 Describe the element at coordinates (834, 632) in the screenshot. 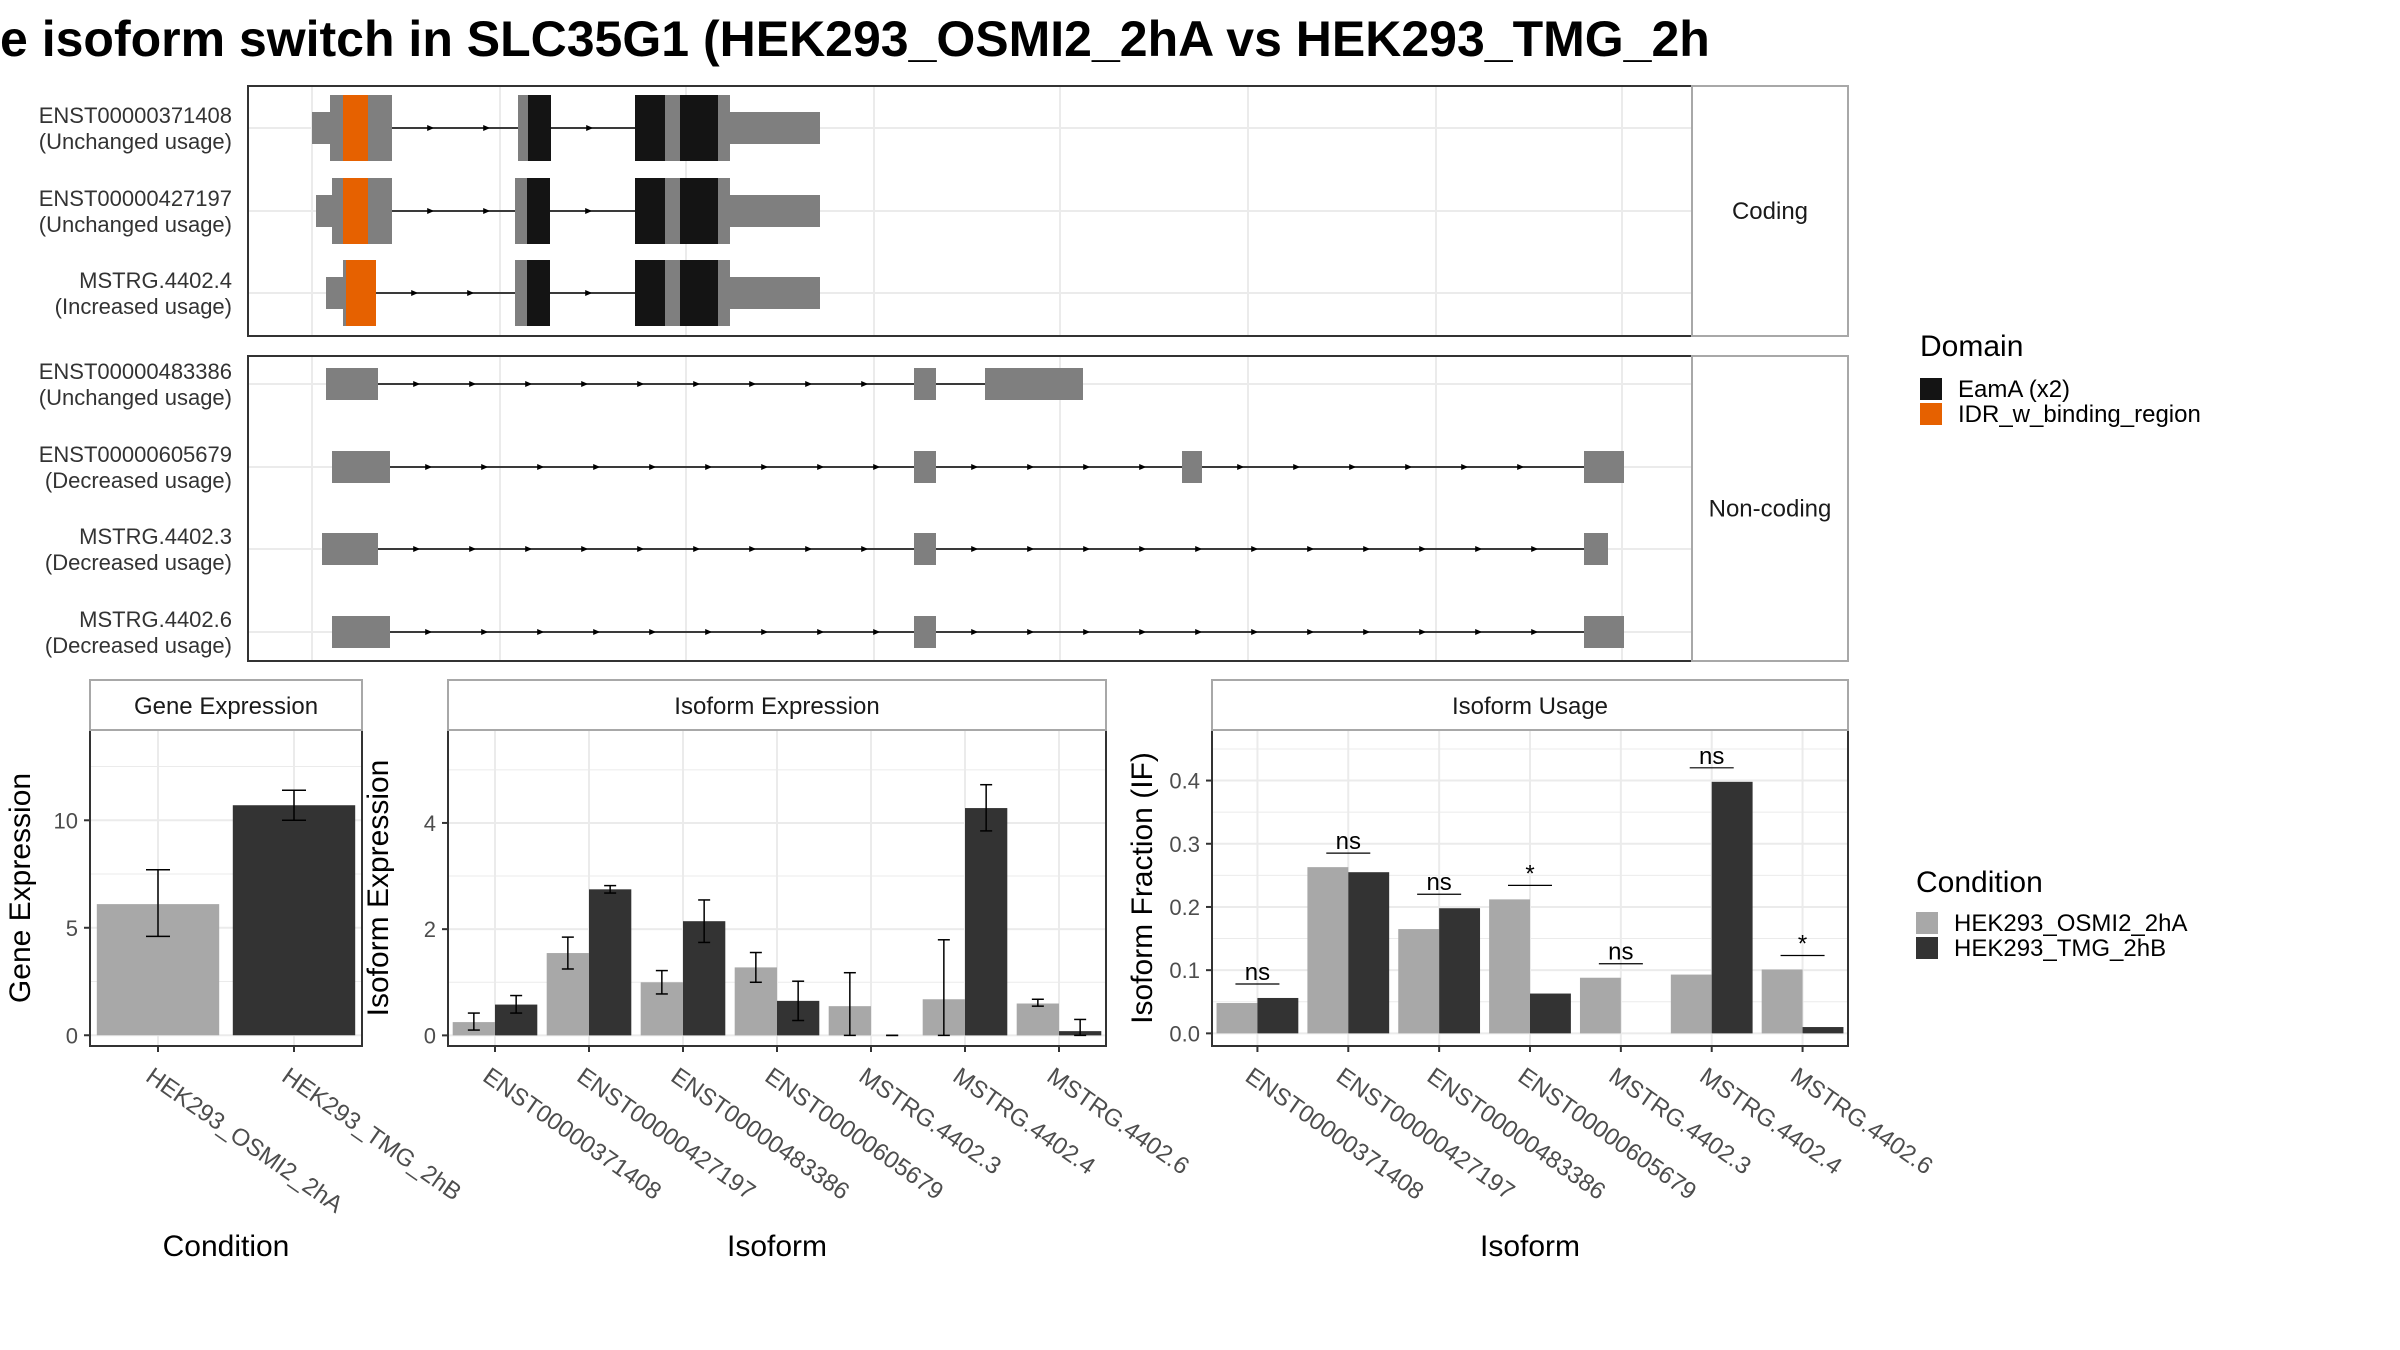

I see `transcript-mstrg-4402-6: MSTRG.4402.6(Decreased usage)` at that location.